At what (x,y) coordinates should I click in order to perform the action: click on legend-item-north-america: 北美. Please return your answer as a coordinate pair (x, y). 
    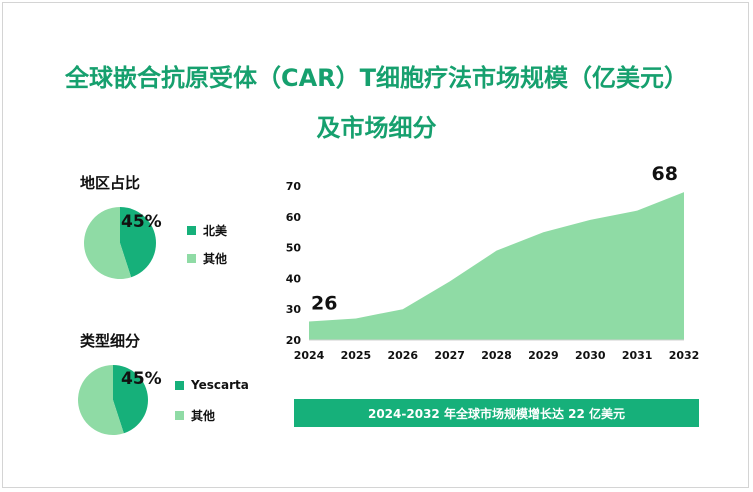
    Looking at the image, I should click on (207, 230).